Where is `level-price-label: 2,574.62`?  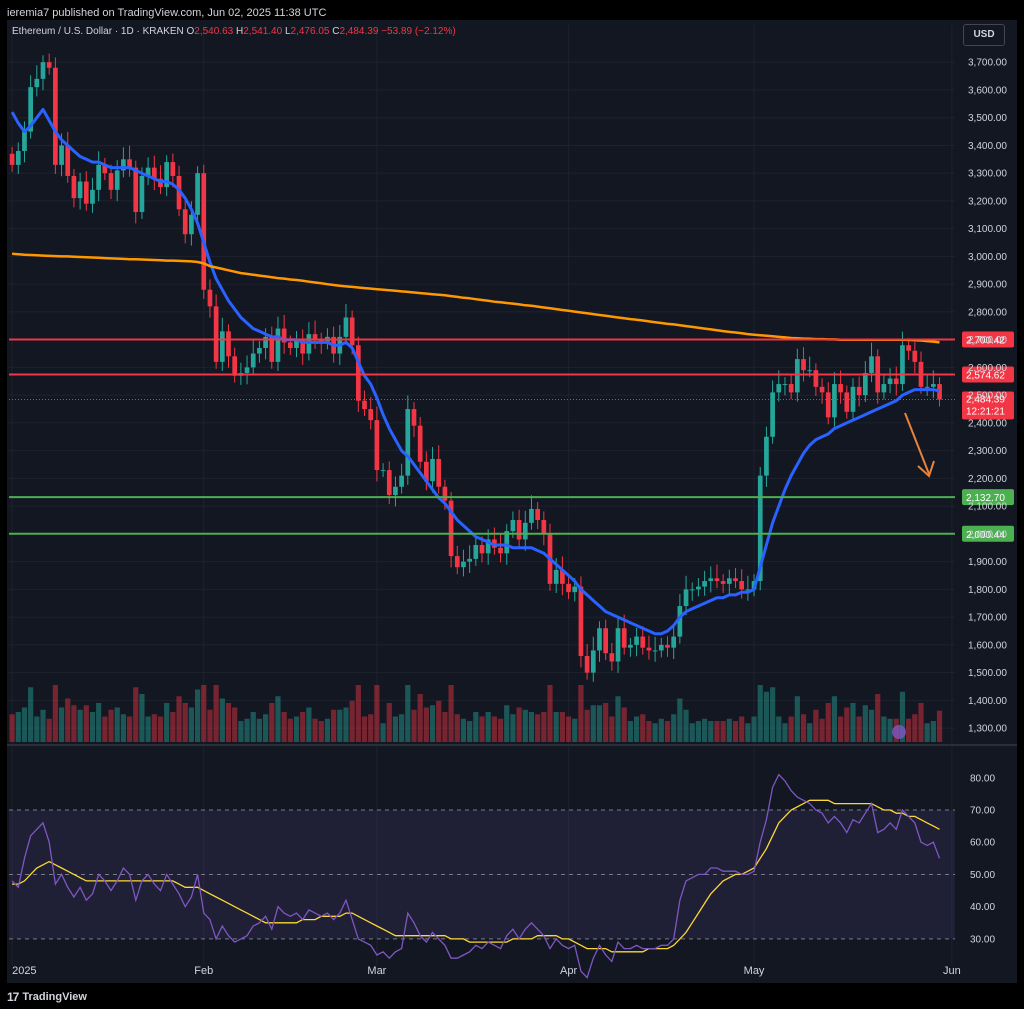
level-price-label: 2,574.62 is located at coordinates (985, 375).